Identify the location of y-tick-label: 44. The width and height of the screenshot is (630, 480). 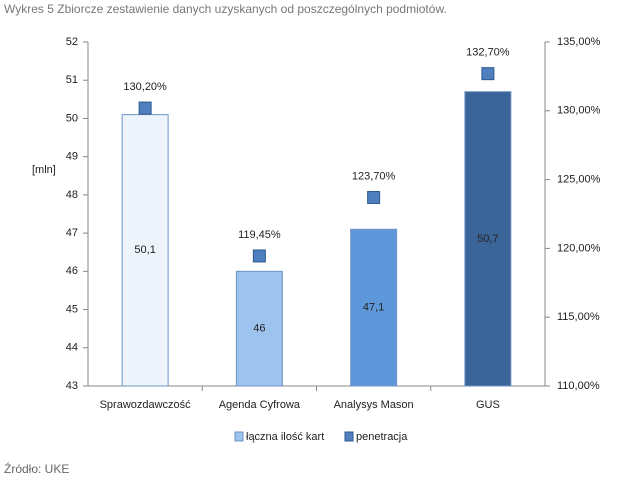
(72, 348).